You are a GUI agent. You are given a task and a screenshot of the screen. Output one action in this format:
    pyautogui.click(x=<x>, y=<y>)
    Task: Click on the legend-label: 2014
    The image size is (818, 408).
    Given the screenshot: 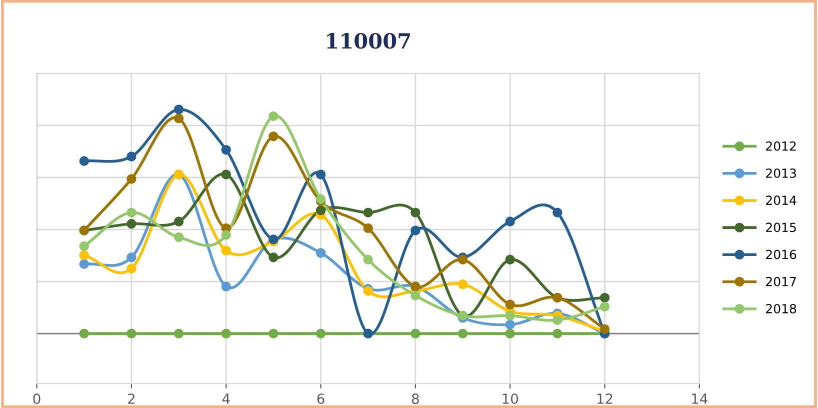 What is the action you would take?
    pyautogui.click(x=781, y=201)
    